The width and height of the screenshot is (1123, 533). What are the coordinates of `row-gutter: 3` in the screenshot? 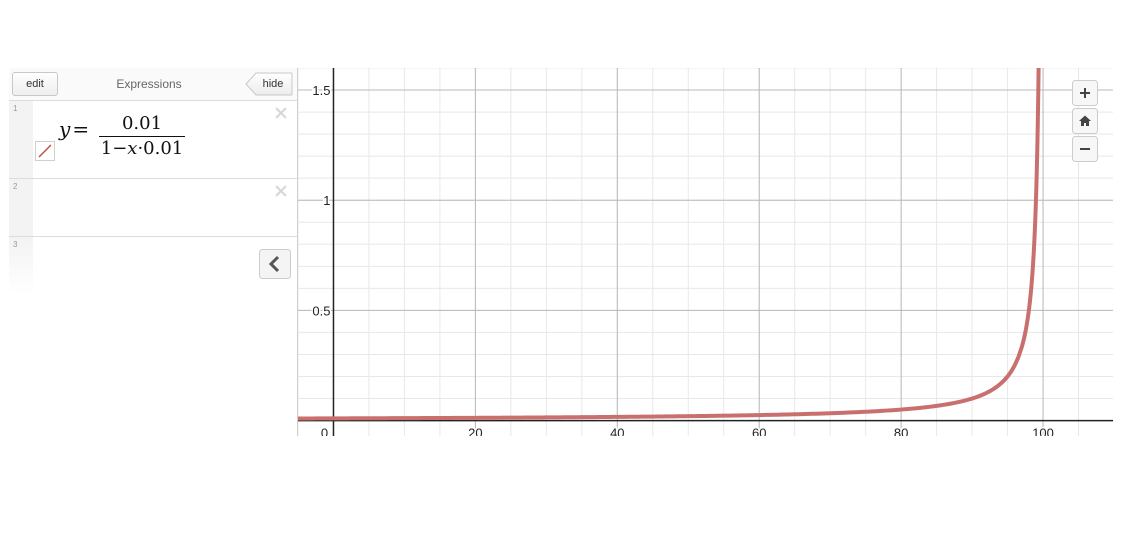 It's located at (21, 266).